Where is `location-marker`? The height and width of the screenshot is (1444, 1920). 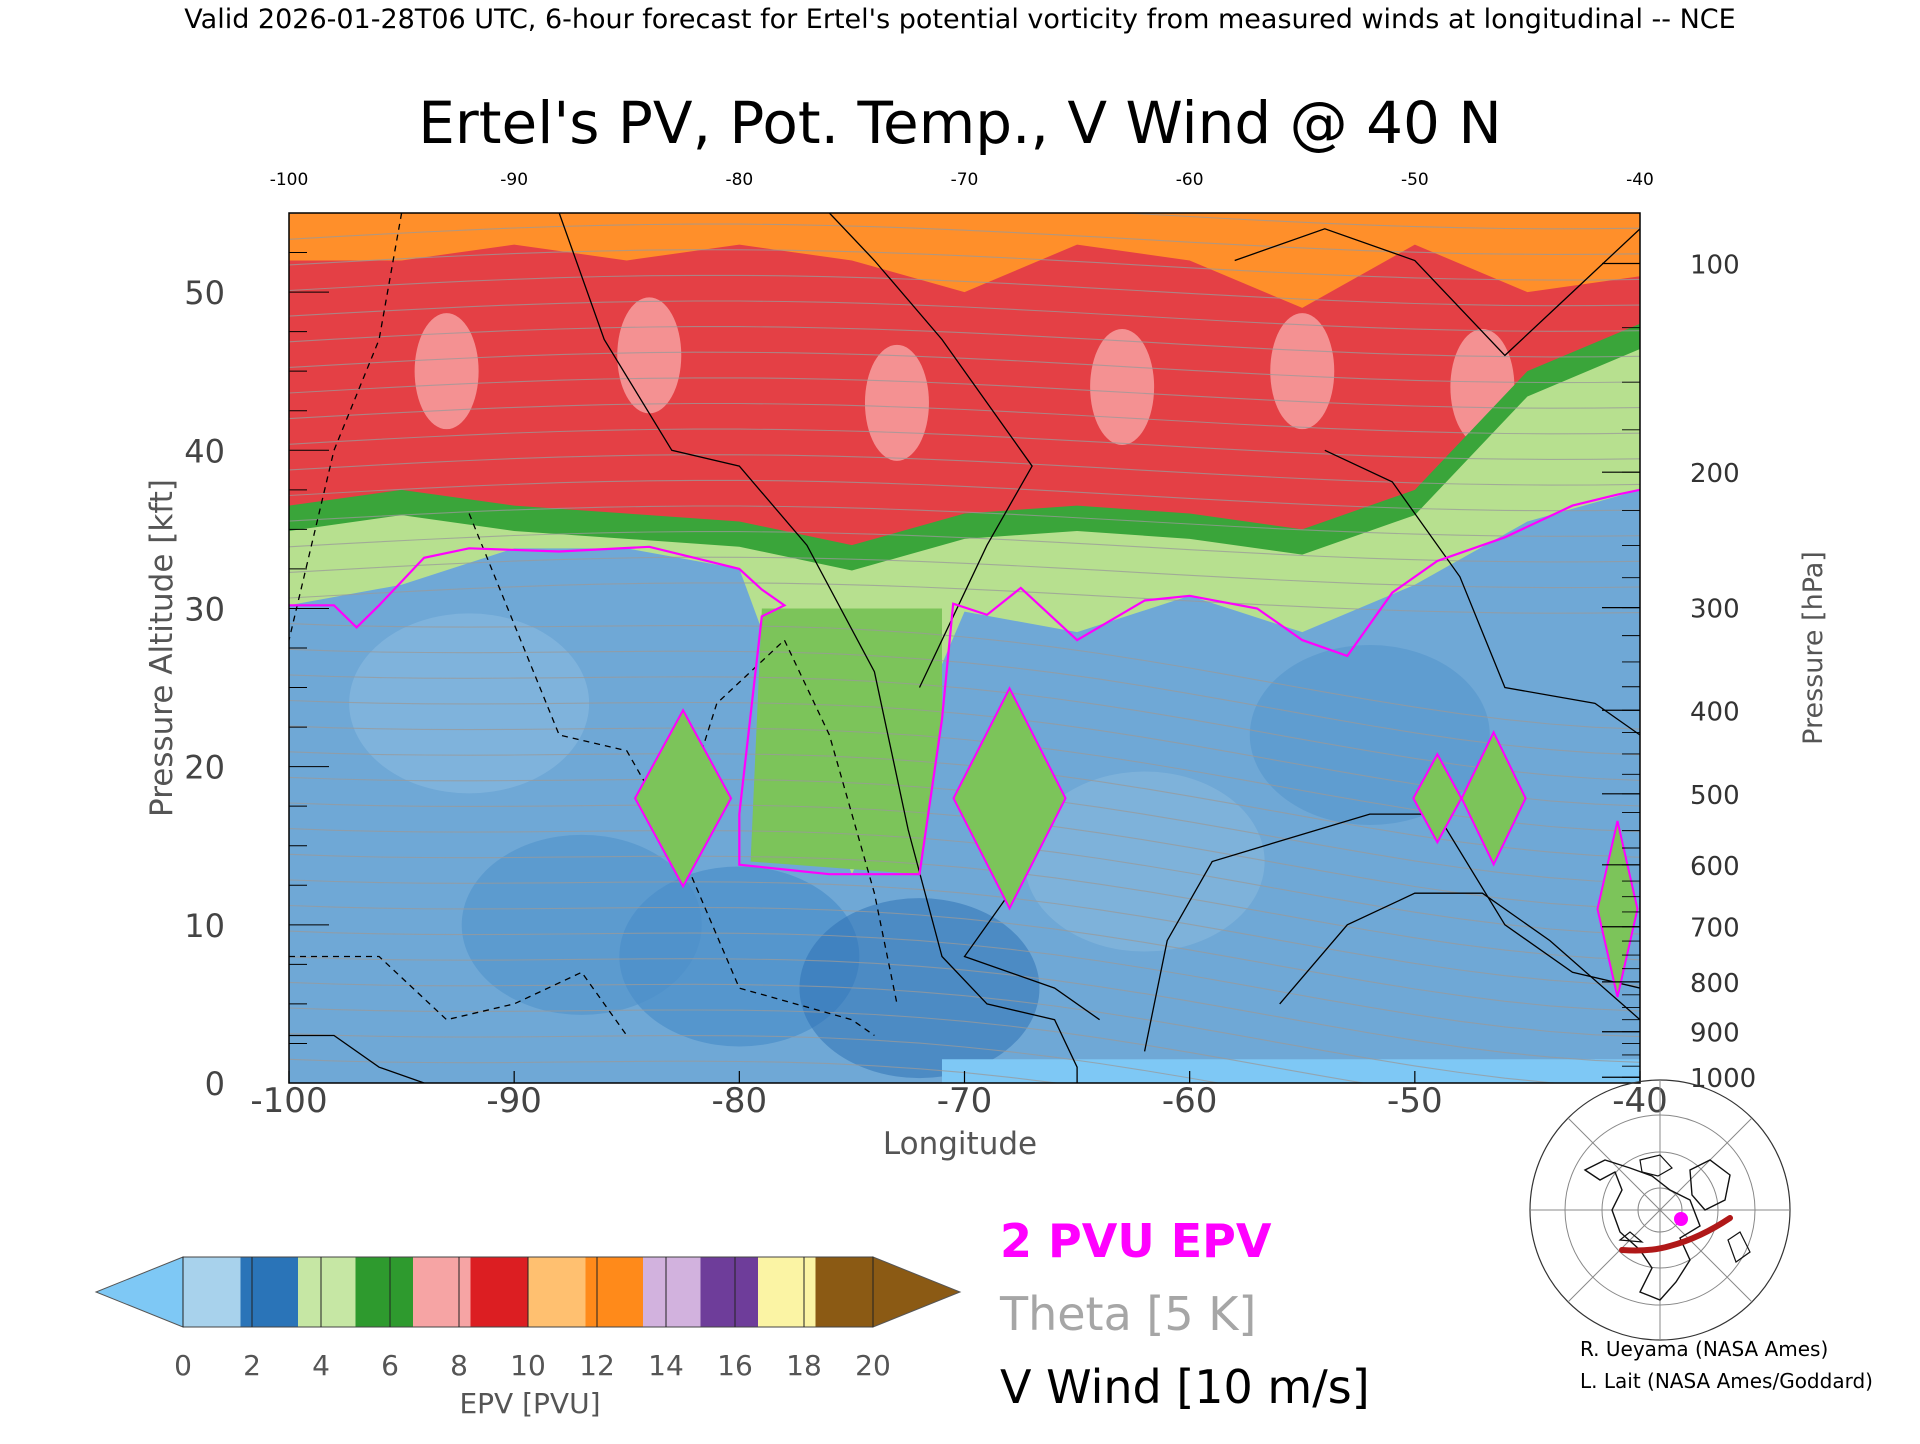
location-marker is located at coordinates (1681, 1219).